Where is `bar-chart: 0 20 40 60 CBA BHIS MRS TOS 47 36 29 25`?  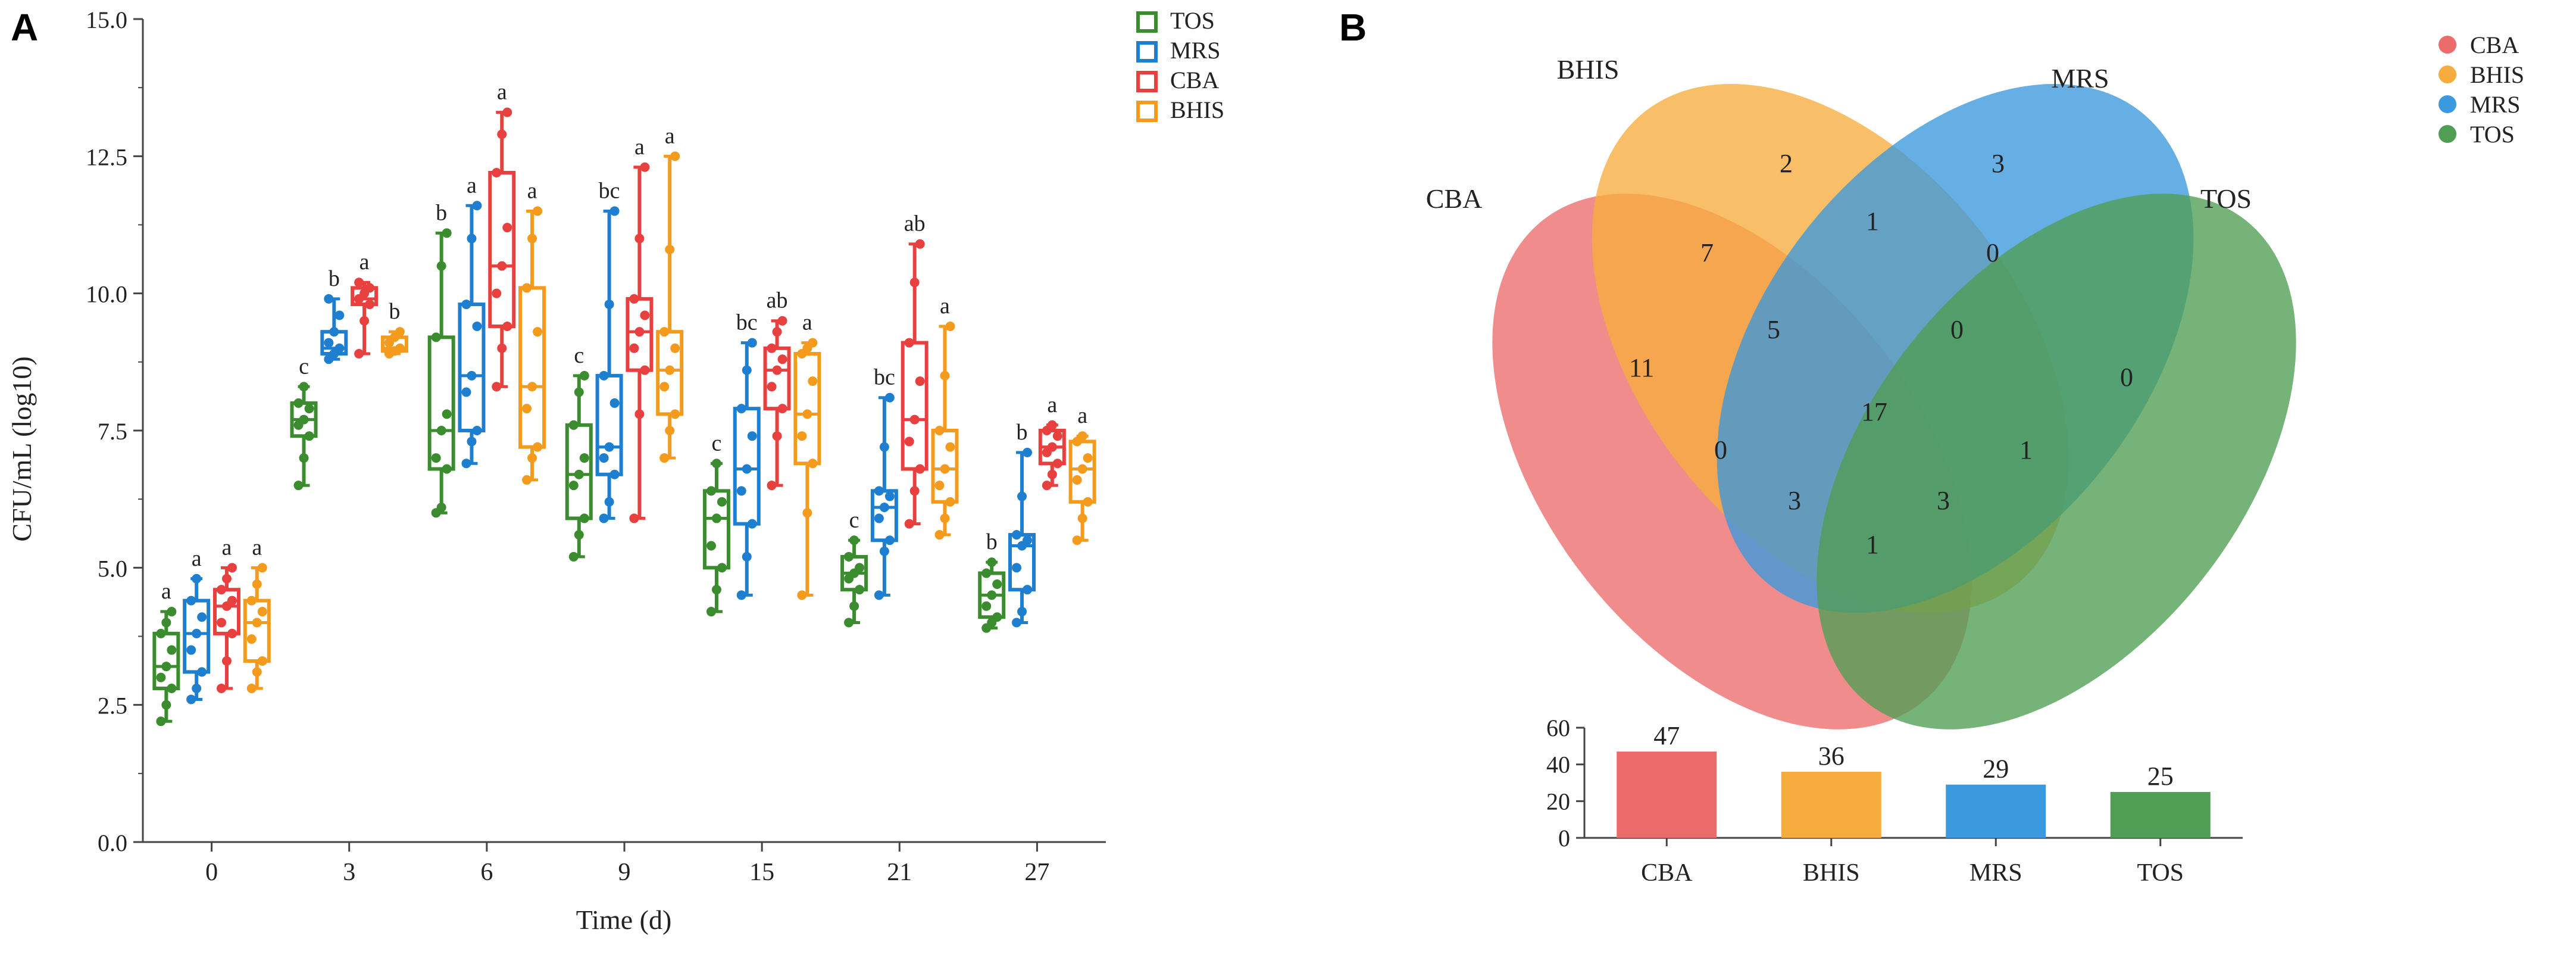 bar-chart: 0 20 40 60 CBA BHIS MRS TOS 47 36 29 25 is located at coordinates (1894, 801).